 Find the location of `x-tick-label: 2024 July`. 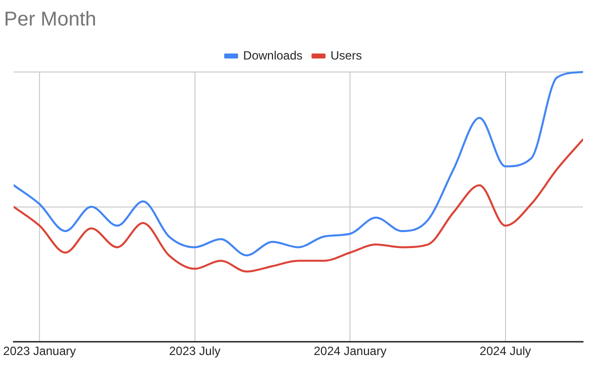

x-tick-label: 2024 July is located at coordinates (506, 351).